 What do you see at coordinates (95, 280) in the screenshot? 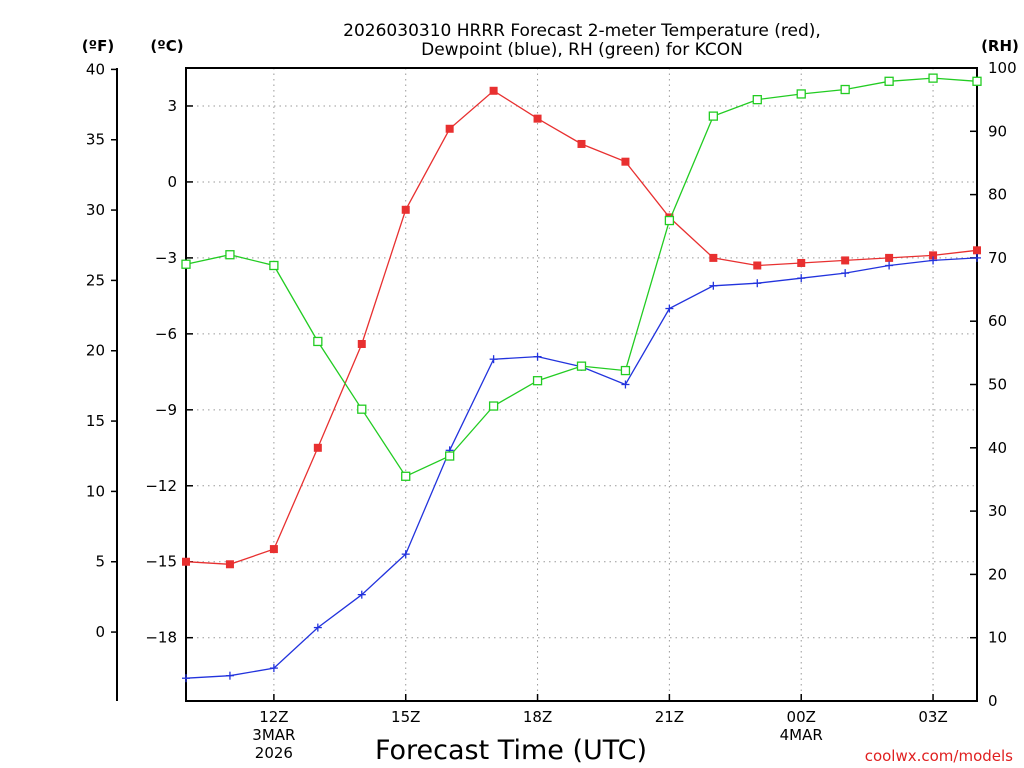
I see `fahrenheit-tick-label: 25` at bounding box center [95, 280].